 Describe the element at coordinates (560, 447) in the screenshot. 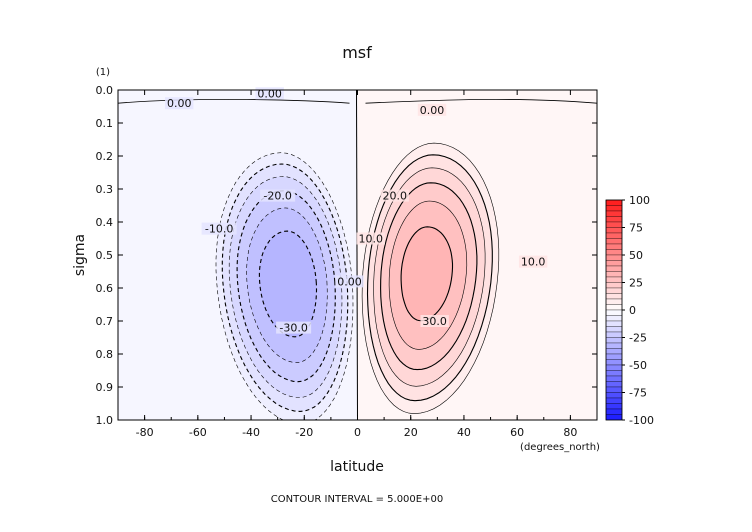

I see `x-axis-units: (degrees_north)` at that location.